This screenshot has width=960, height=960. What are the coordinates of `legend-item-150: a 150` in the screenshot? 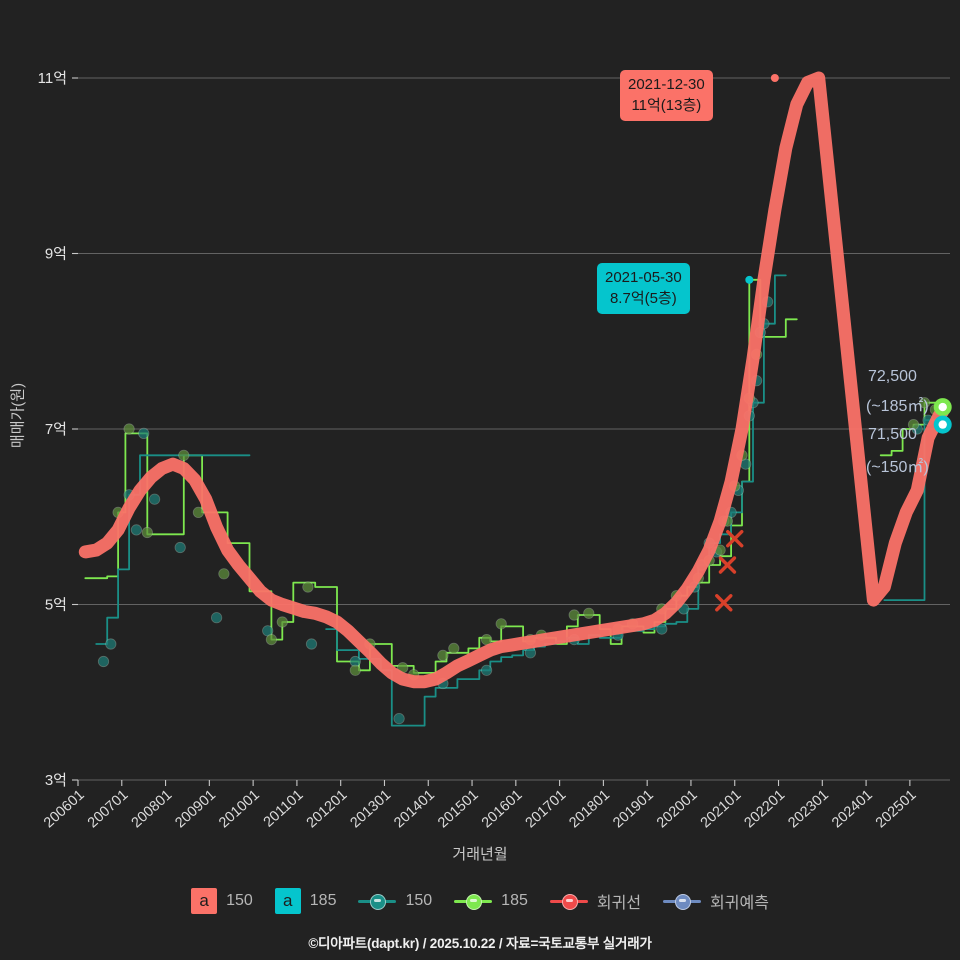 It's located at (222, 901).